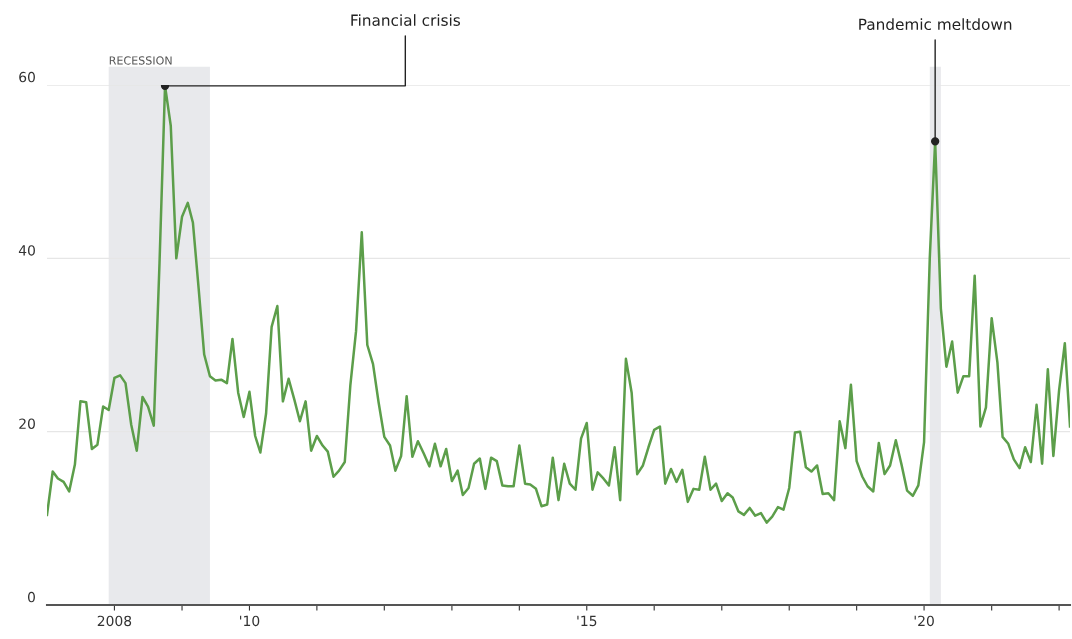  What do you see at coordinates (587, 621) in the screenshot?
I see `x-tick-label: '15` at bounding box center [587, 621].